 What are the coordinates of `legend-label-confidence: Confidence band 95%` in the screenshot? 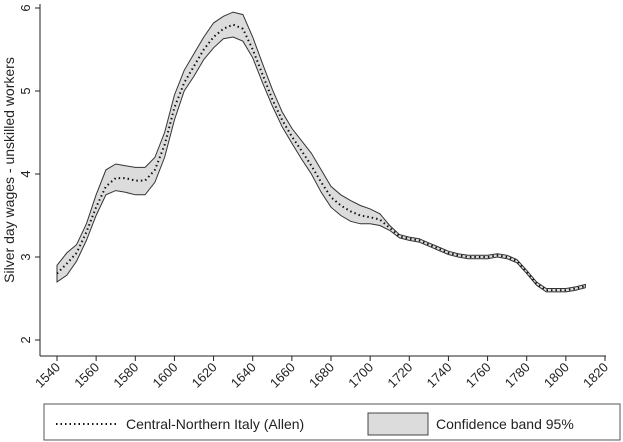 It's located at (505, 424).